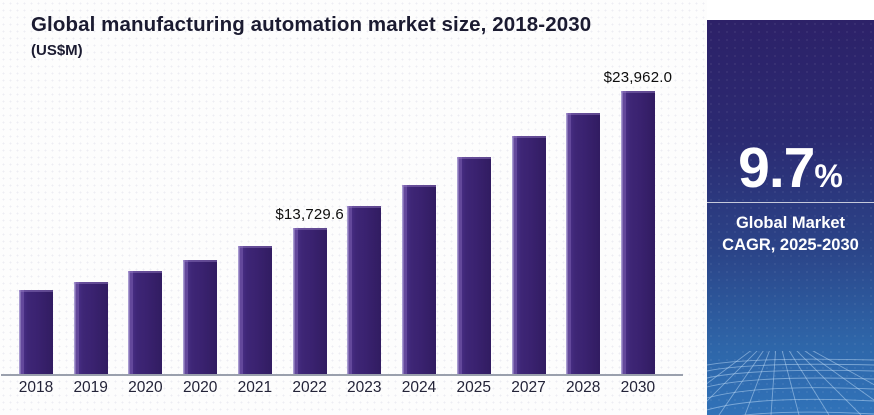  What do you see at coordinates (638, 387) in the screenshot?
I see `x-tick-label: 2030` at bounding box center [638, 387].